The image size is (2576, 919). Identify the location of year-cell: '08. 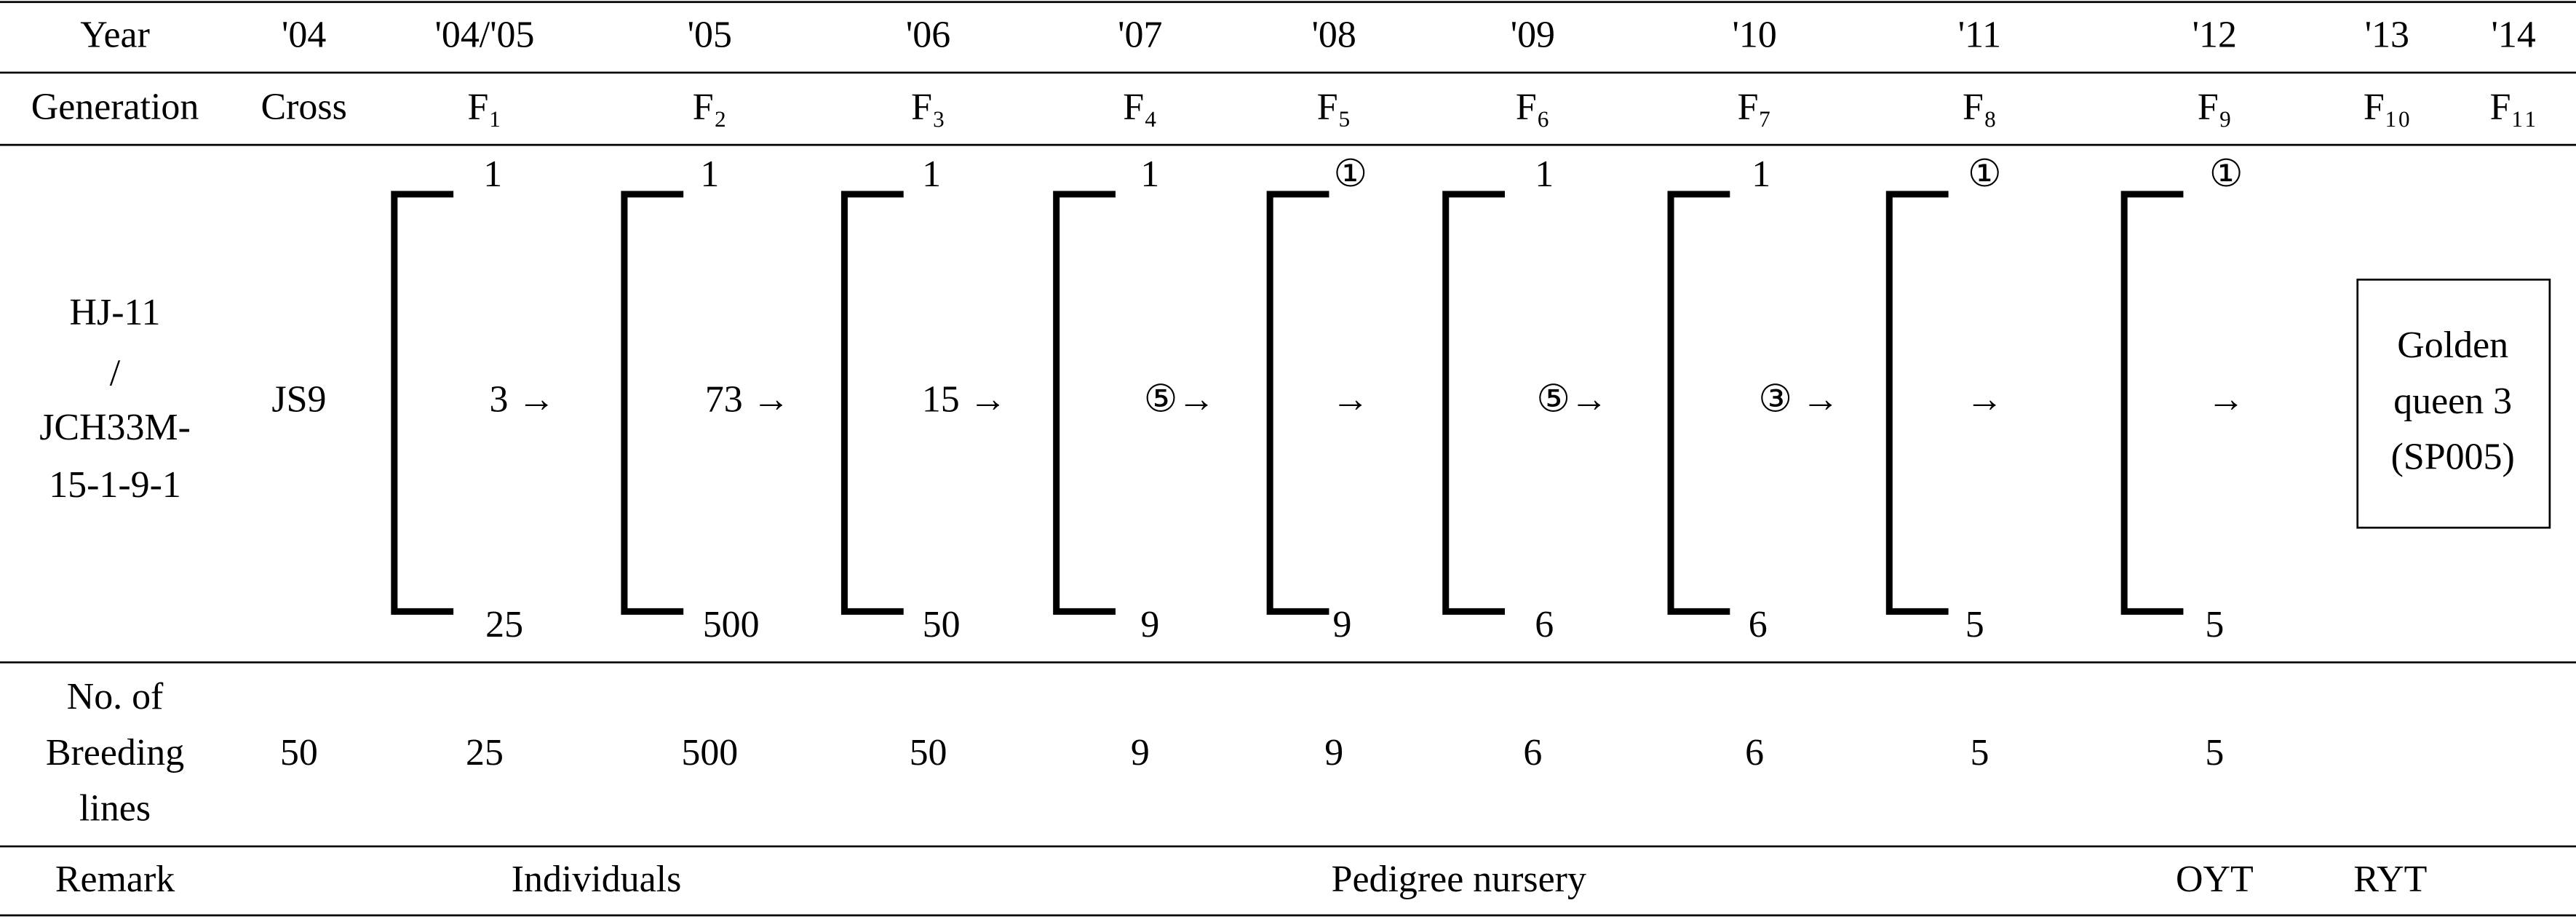
(1334, 34).